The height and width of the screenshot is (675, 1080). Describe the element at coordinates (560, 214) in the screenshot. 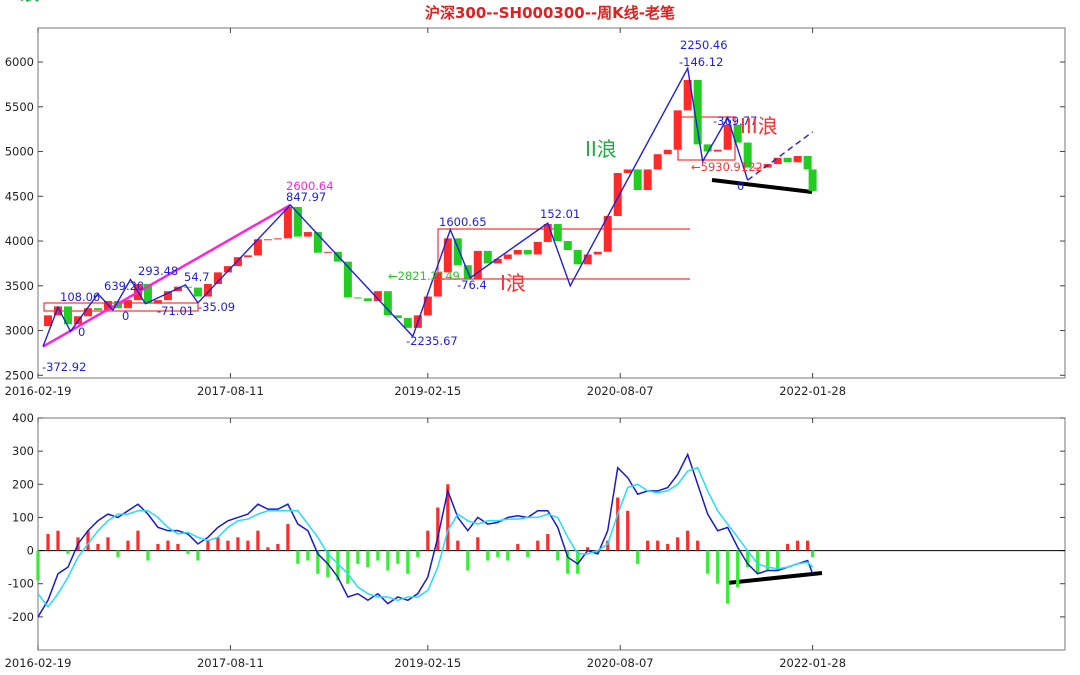

I see `annotation: 152.01` at that location.